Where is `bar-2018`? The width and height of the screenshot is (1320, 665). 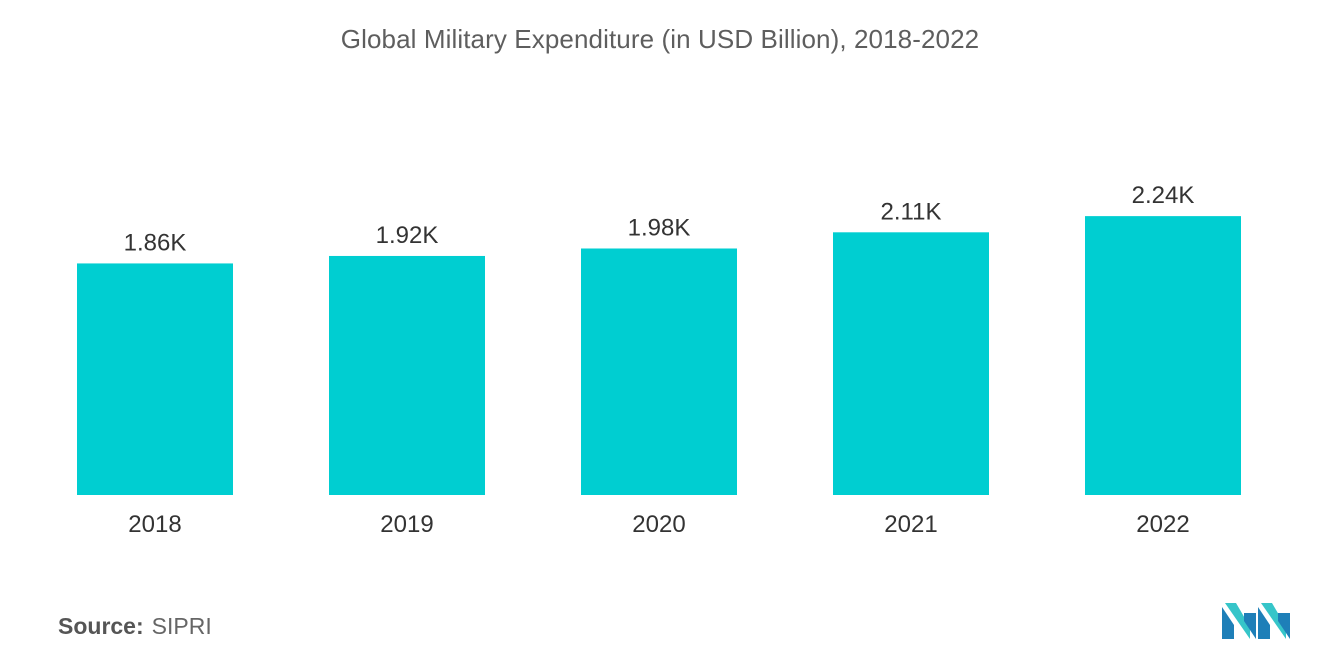 bar-2018 is located at coordinates (155, 379).